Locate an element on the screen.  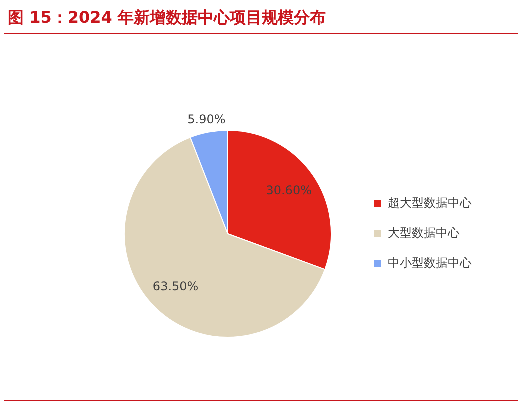
data-label: 30.60% is located at coordinates (289, 190).